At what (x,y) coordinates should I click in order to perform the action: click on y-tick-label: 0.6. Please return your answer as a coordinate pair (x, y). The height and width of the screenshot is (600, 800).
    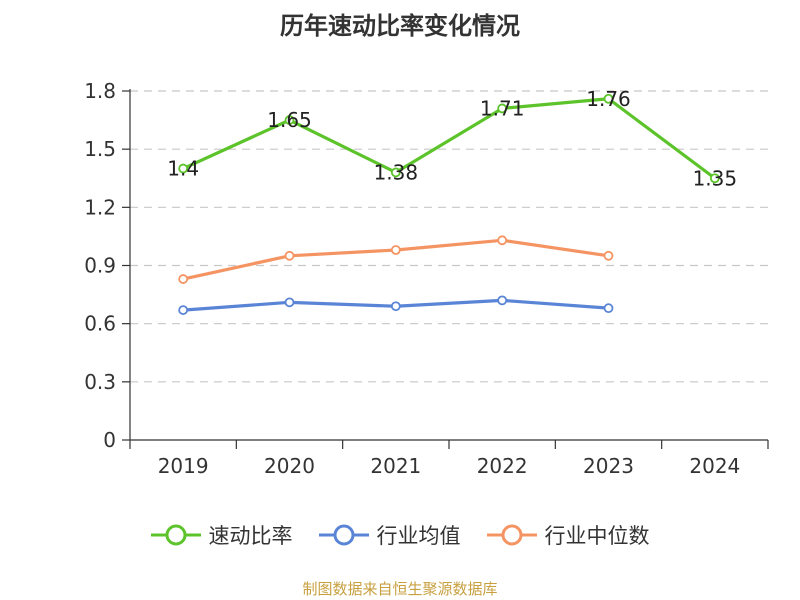
    Looking at the image, I should click on (100, 324).